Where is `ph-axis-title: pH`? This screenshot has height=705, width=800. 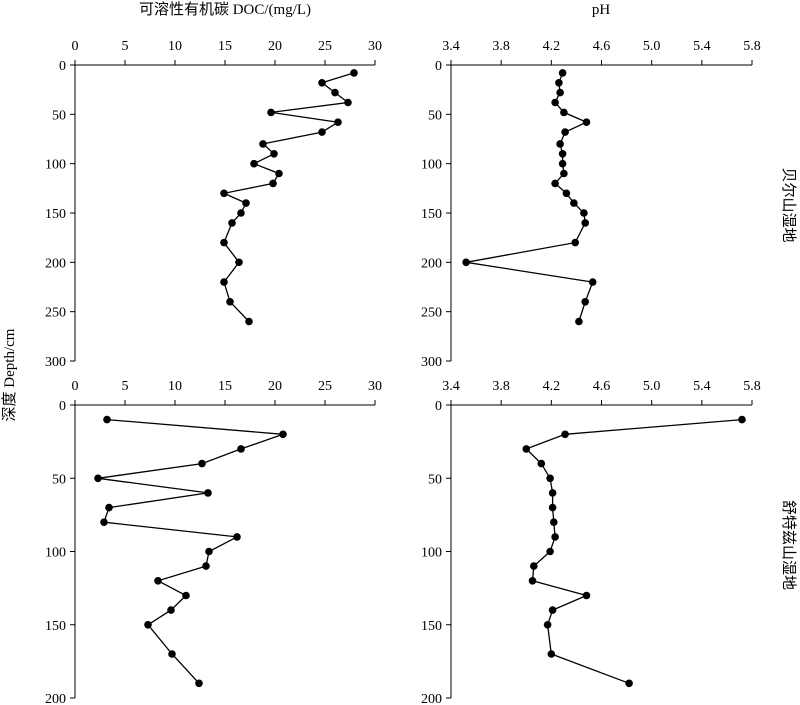 ph-axis-title: pH is located at coordinates (601, 10).